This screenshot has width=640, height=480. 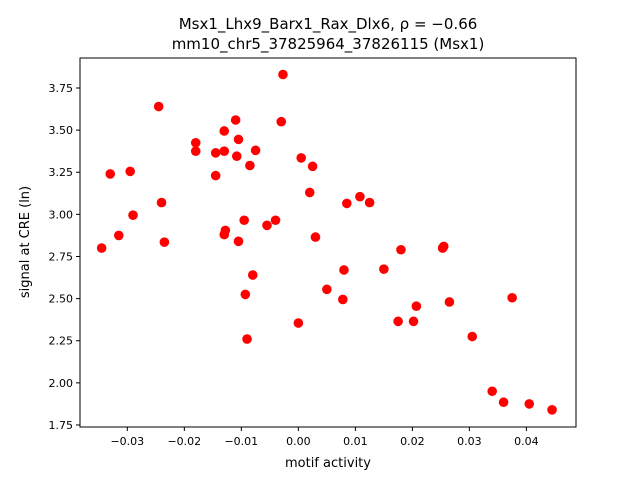 What do you see at coordinates (61, 341) in the screenshot?
I see `y-tick-label: 2.25` at bounding box center [61, 341].